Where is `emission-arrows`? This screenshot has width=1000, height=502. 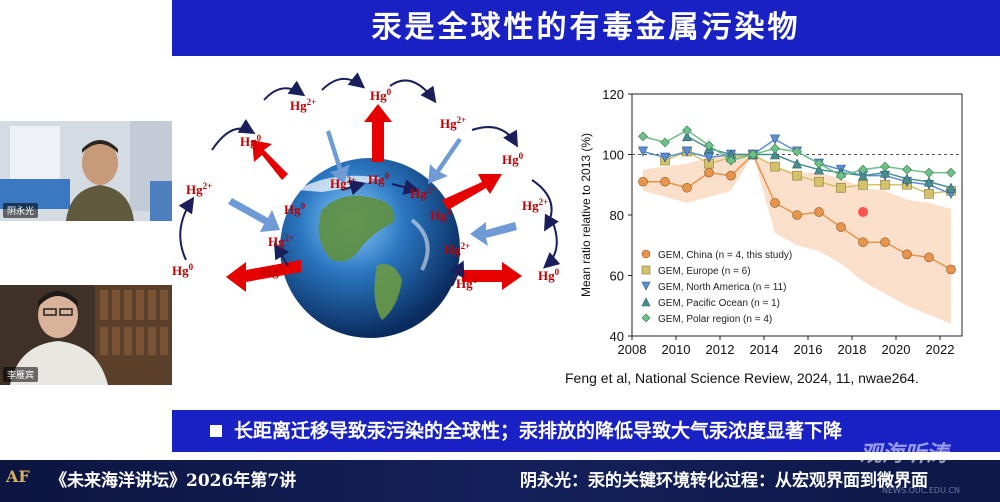
emission-arrows is located at coordinates (374, 198).